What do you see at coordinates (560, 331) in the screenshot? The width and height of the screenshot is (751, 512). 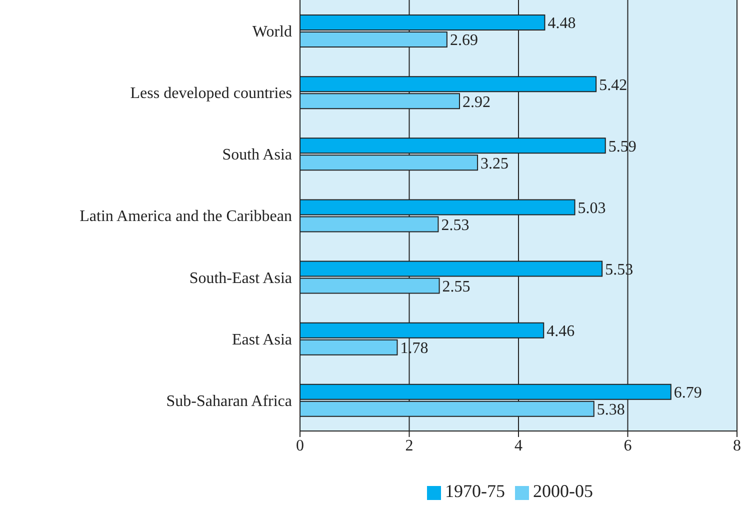 I see `data-label: 4.46` at bounding box center [560, 331].